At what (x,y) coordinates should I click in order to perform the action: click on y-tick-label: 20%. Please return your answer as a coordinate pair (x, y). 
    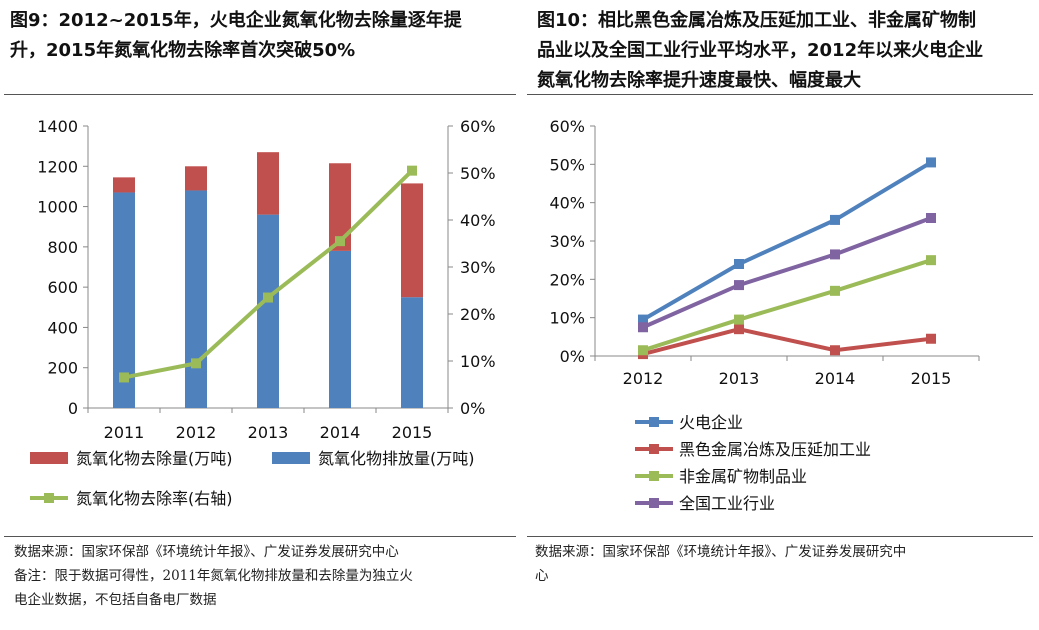
    Looking at the image, I should click on (567, 279).